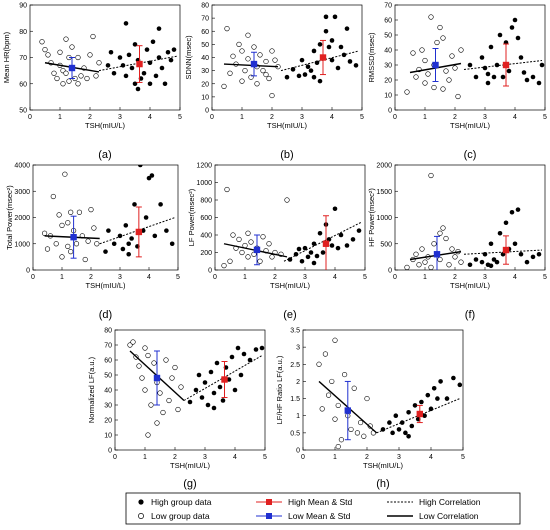 This screenshot has height=530, width=550. I want to click on panel-caption: (h), so click(382, 484).